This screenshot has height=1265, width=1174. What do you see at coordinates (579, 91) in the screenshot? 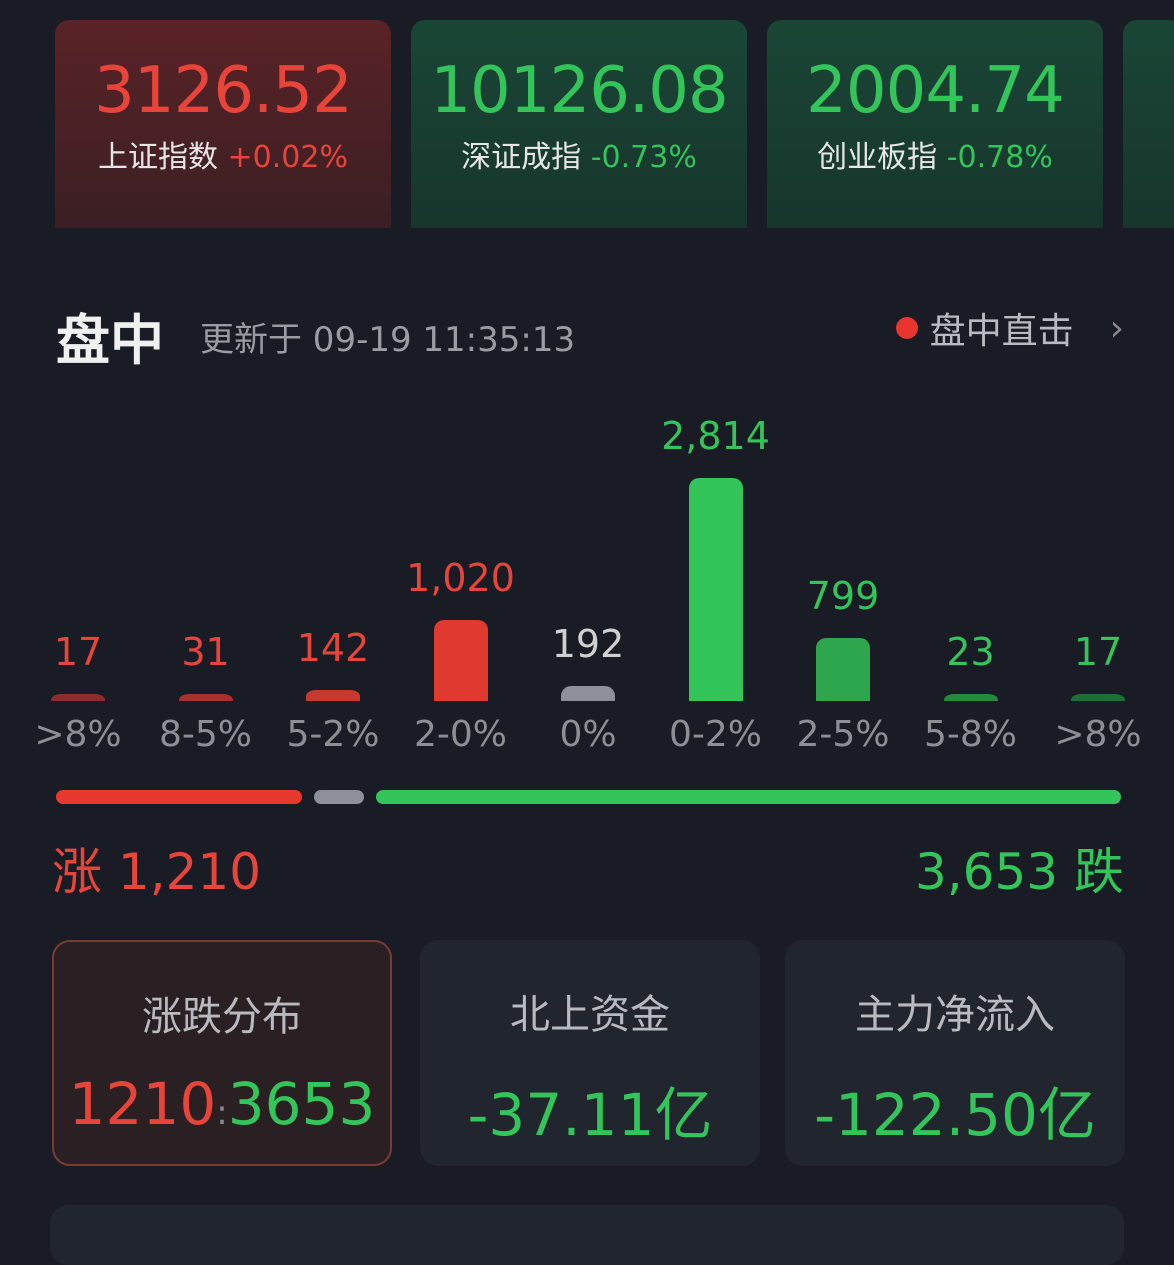
I see `index-value: 10126.08` at bounding box center [579, 91].